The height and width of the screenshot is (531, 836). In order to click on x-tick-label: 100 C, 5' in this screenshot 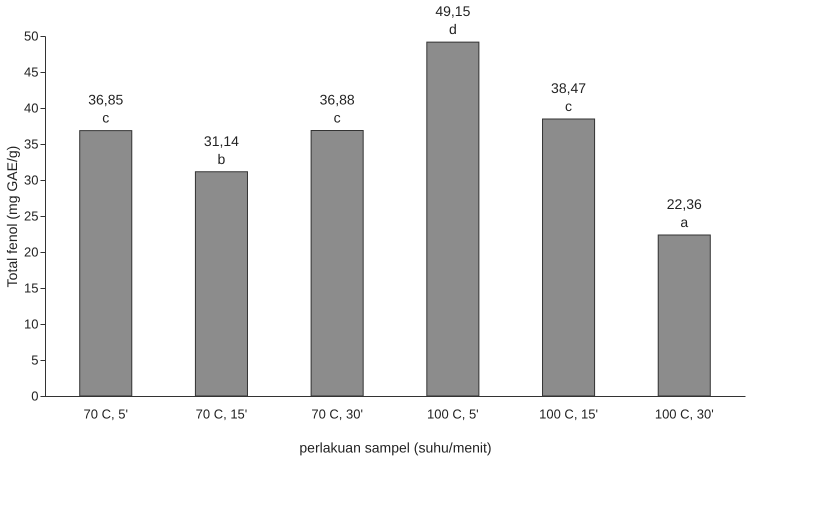, I will do `click(453, 414)`.